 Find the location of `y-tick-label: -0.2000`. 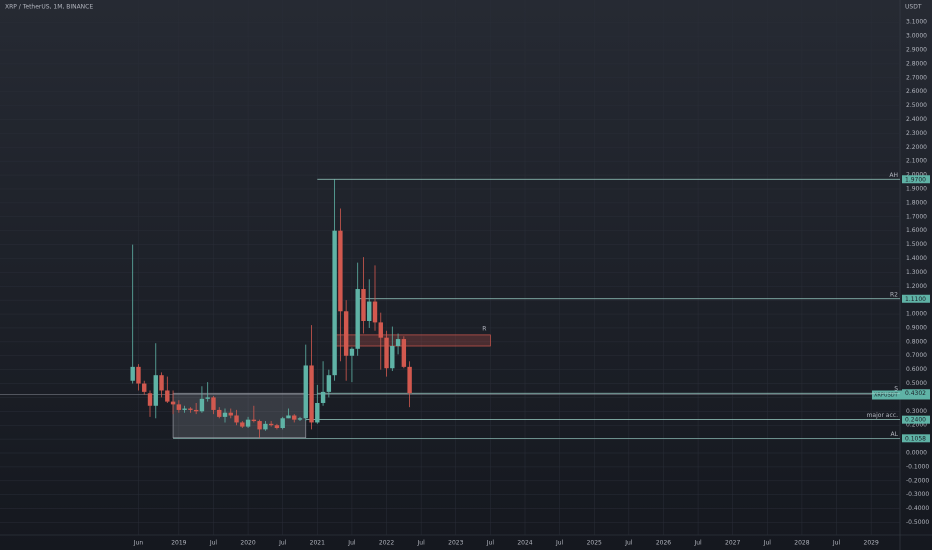

y-tick-label: -0.2000 is located at coordinates (917, 480).